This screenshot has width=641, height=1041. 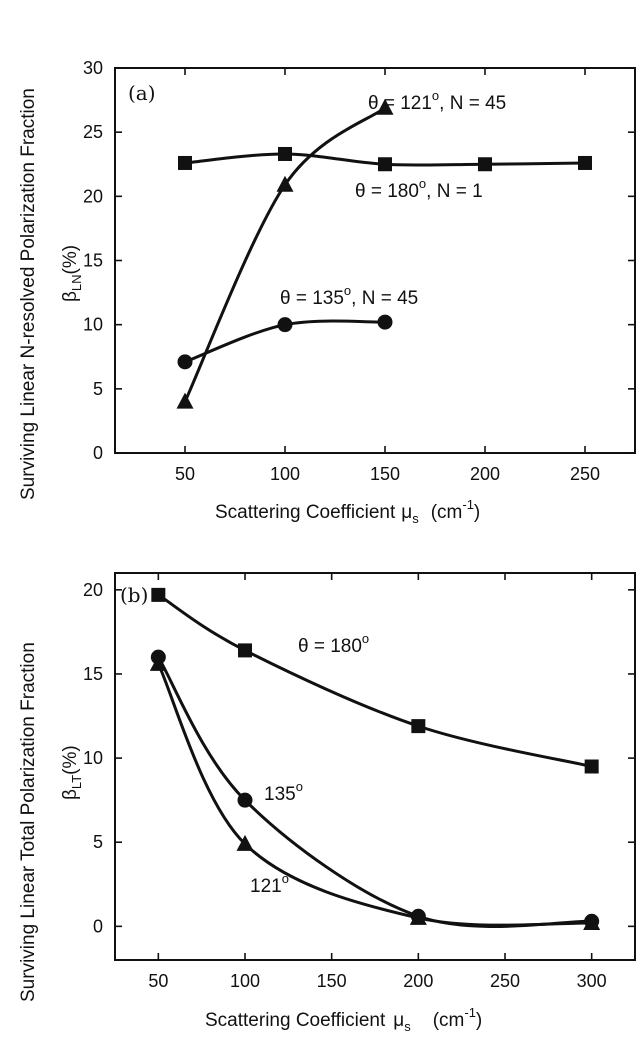 What do you see at coordinates (283, 792) in the screenshot?
I see `annotation-135: 135o` at bounding box center [283, 792].